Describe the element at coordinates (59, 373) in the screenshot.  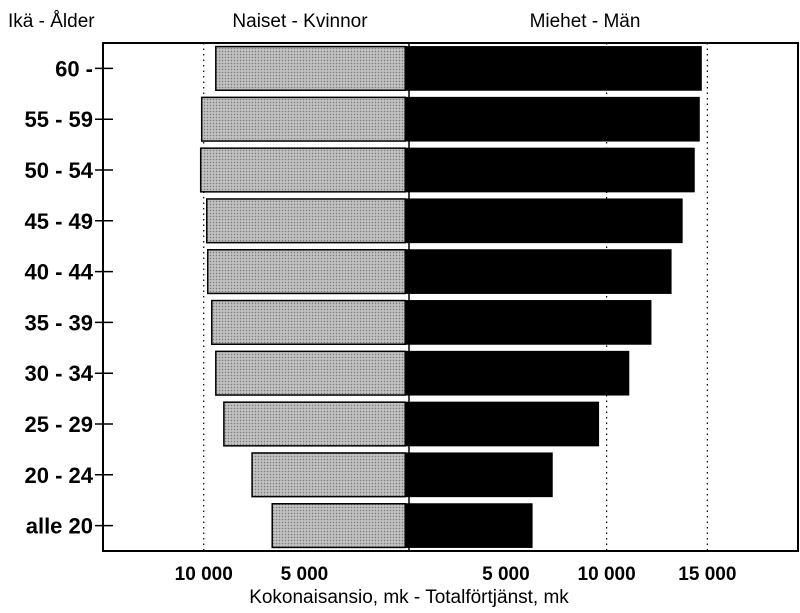
I see `y-tick-label: 30 - 34` at that location.